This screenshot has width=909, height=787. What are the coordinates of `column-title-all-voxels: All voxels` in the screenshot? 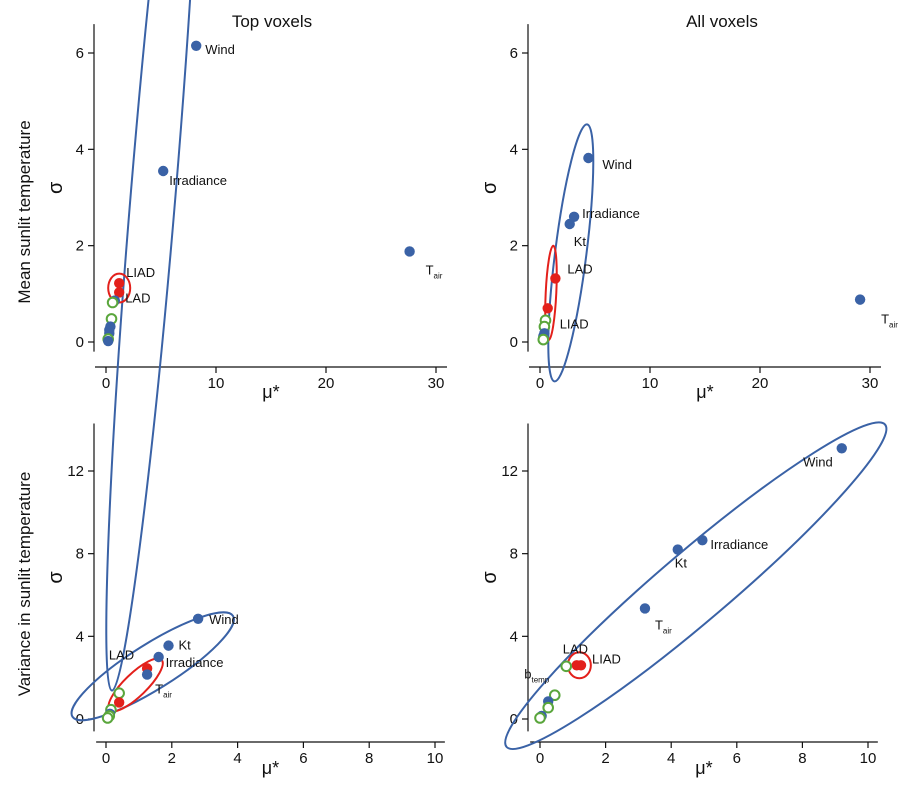 It's located at (722, 21).